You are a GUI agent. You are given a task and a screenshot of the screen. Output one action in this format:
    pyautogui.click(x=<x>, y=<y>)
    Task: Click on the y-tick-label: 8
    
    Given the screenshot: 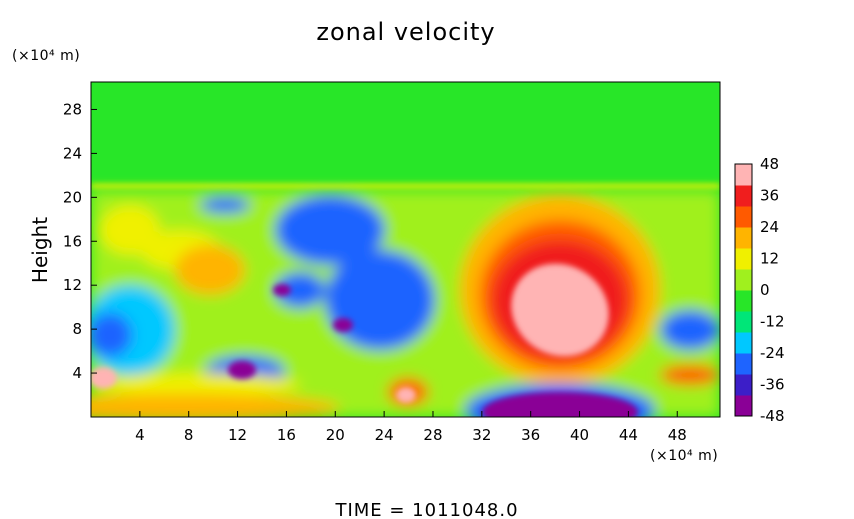 What is the action you would take?
    pyautogui.click(x=77, y=329)
    